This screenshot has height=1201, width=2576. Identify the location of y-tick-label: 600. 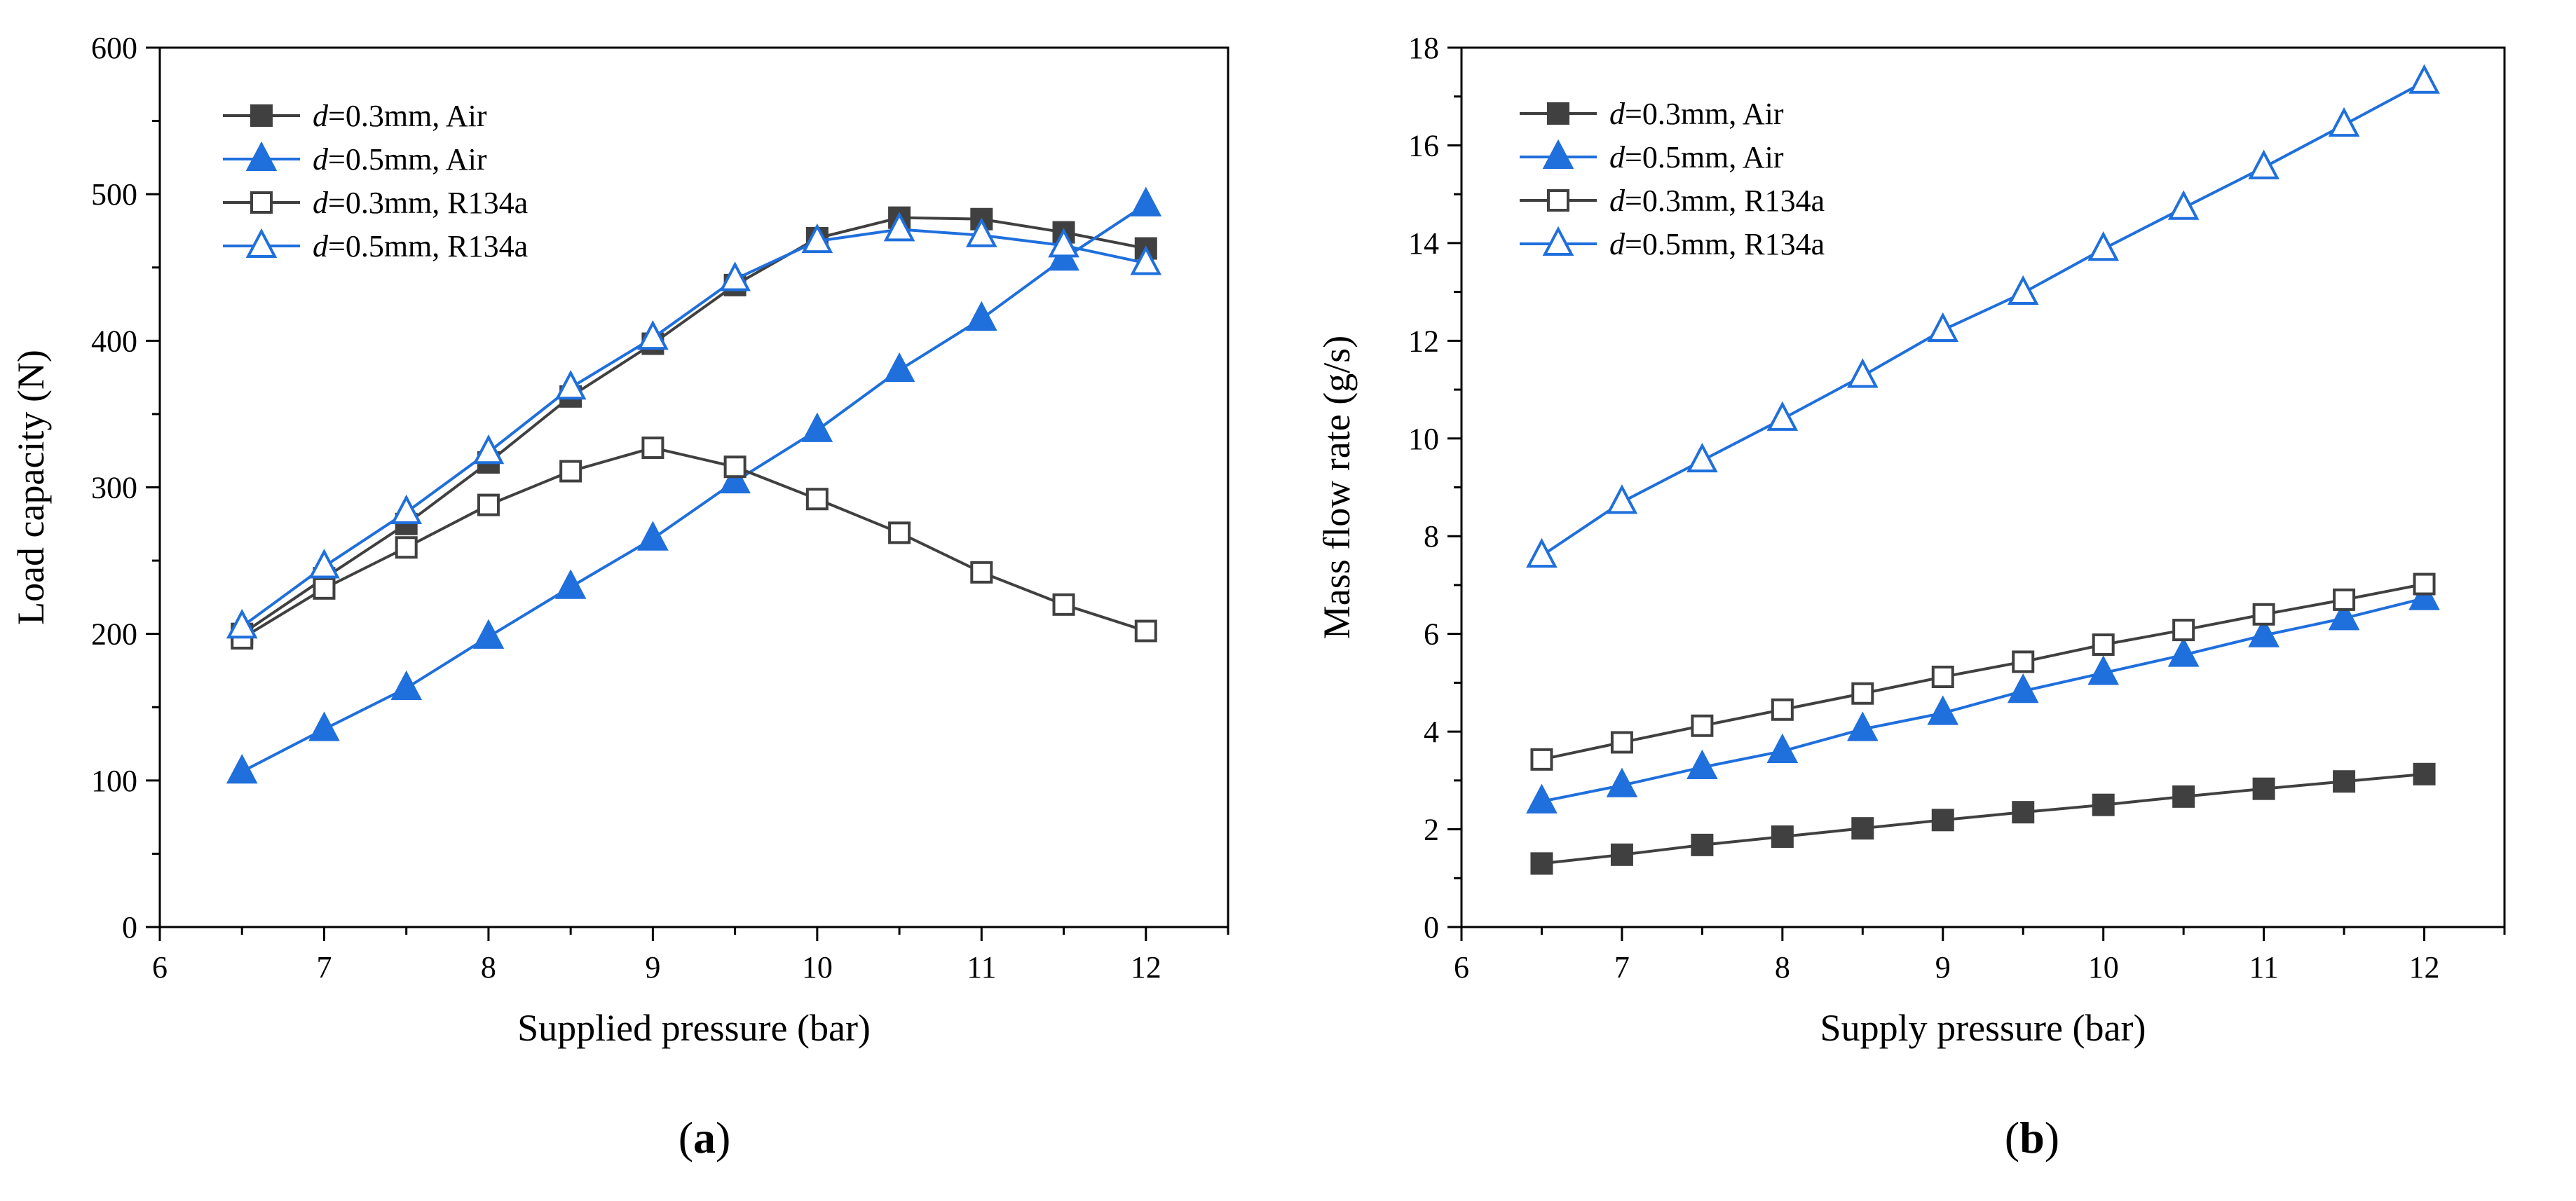
(114, 48).